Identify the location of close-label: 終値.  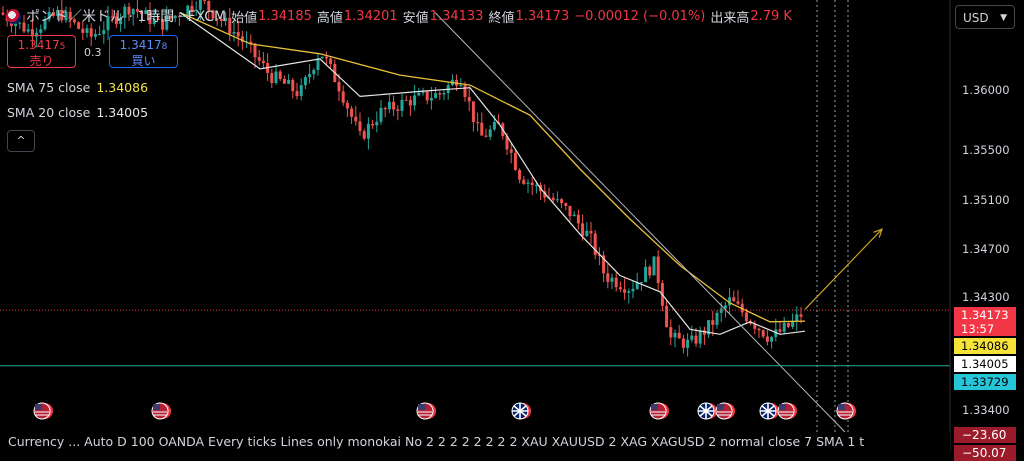
(501, 18).